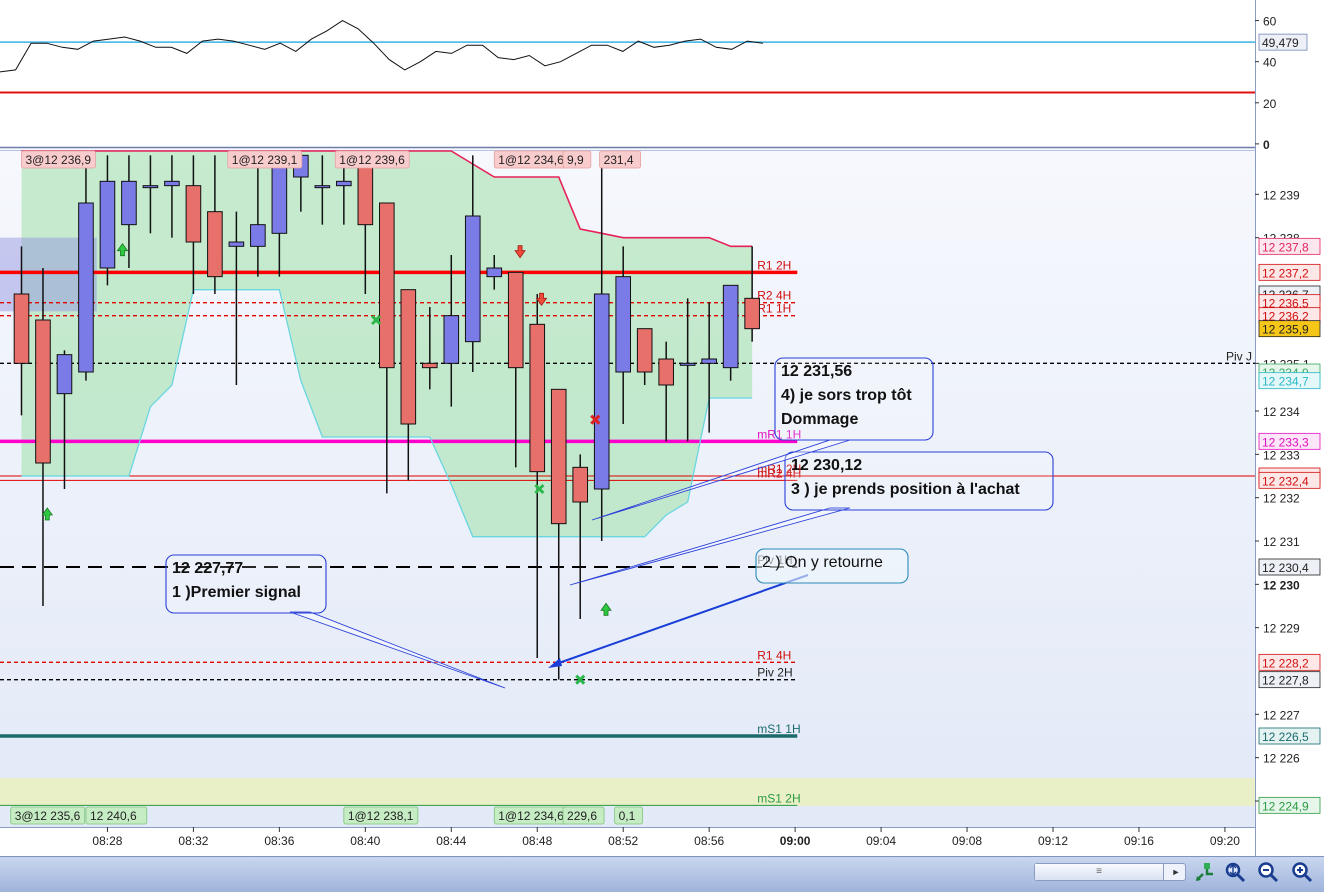 Image resolution: width=1324 pixels, height=892 pixels. What do you see at coordinates (774, 265) in the screenshot?
I see `level-label: R1 2H` at bounding box center [774, 265].